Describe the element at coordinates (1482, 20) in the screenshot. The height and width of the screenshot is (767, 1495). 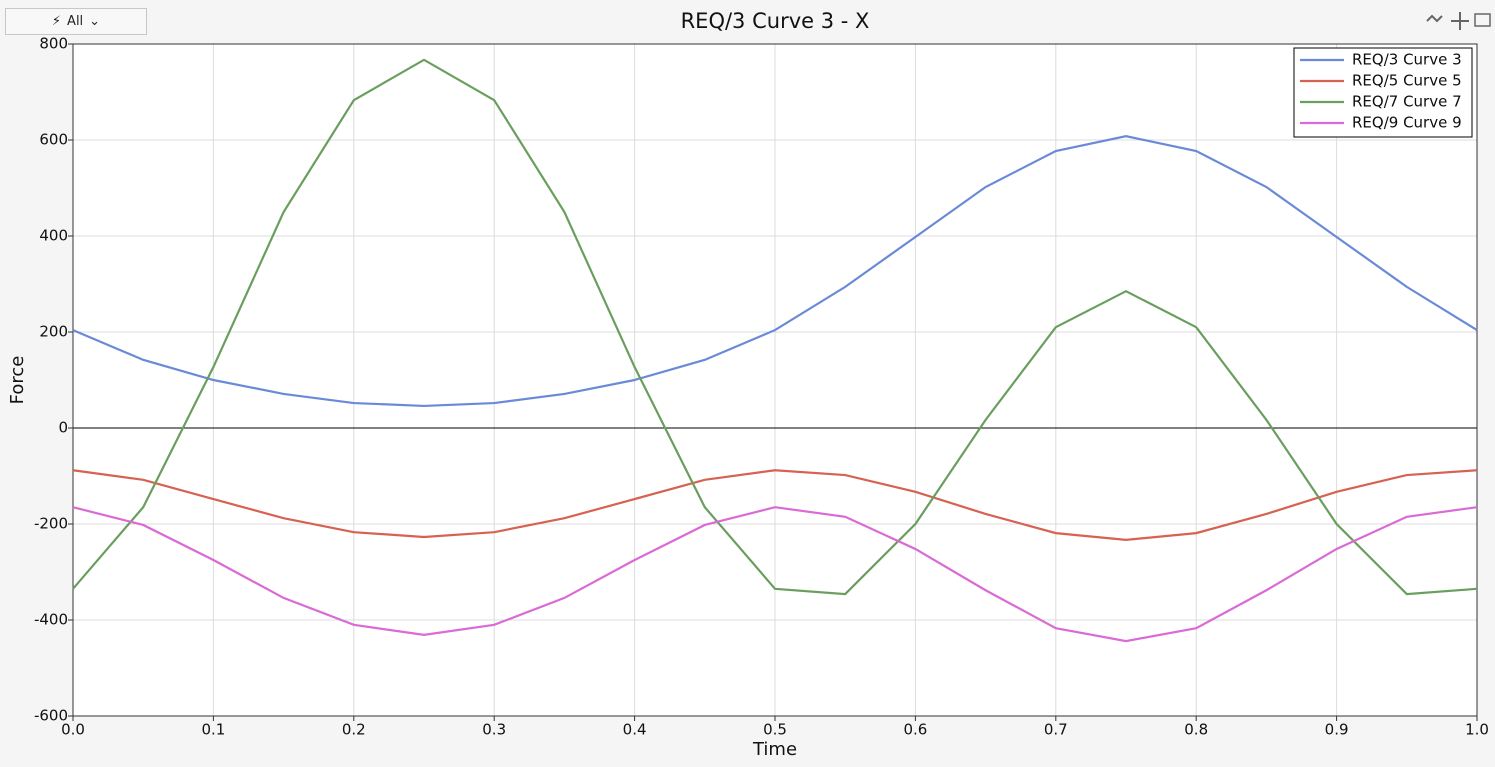
I see `window-icon` at that location.